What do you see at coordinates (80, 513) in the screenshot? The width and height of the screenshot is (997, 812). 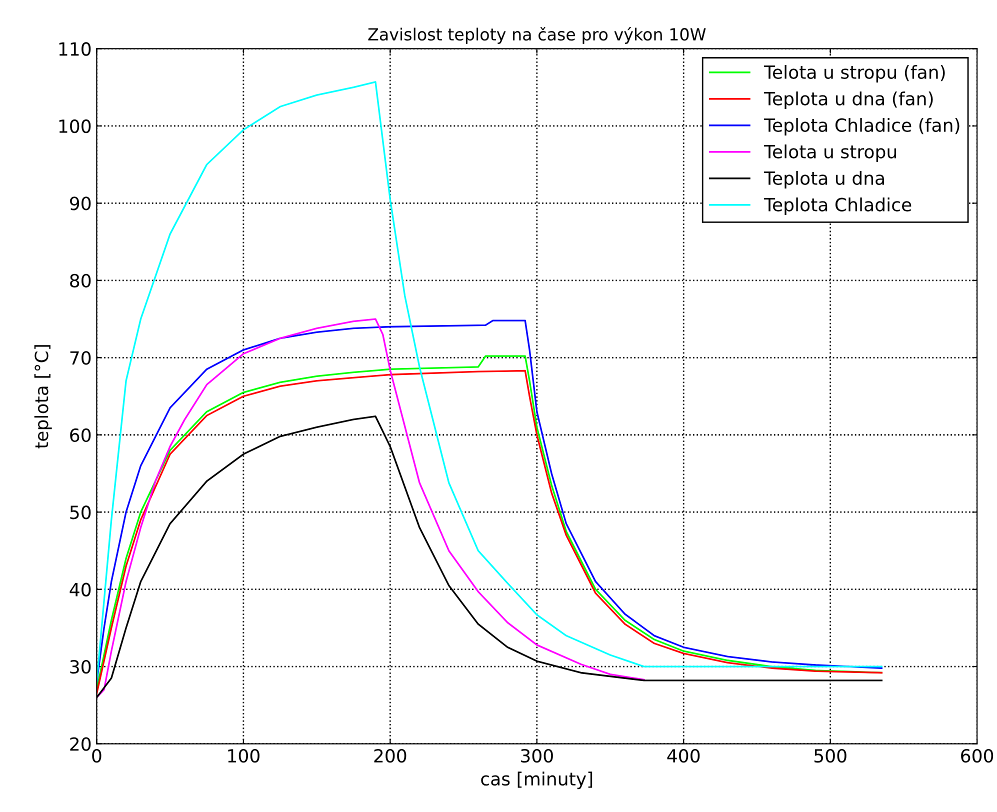 I see `y-tick-label: 50` at bounding box center [80, 513].